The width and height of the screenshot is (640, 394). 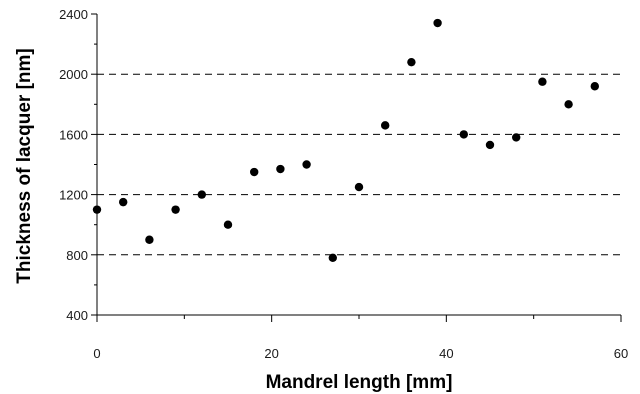 What do you see at coordinates (73, 74) in the screenshot?
I see `y-tick-label-2000: 2000` at bounding box center [73, 74].